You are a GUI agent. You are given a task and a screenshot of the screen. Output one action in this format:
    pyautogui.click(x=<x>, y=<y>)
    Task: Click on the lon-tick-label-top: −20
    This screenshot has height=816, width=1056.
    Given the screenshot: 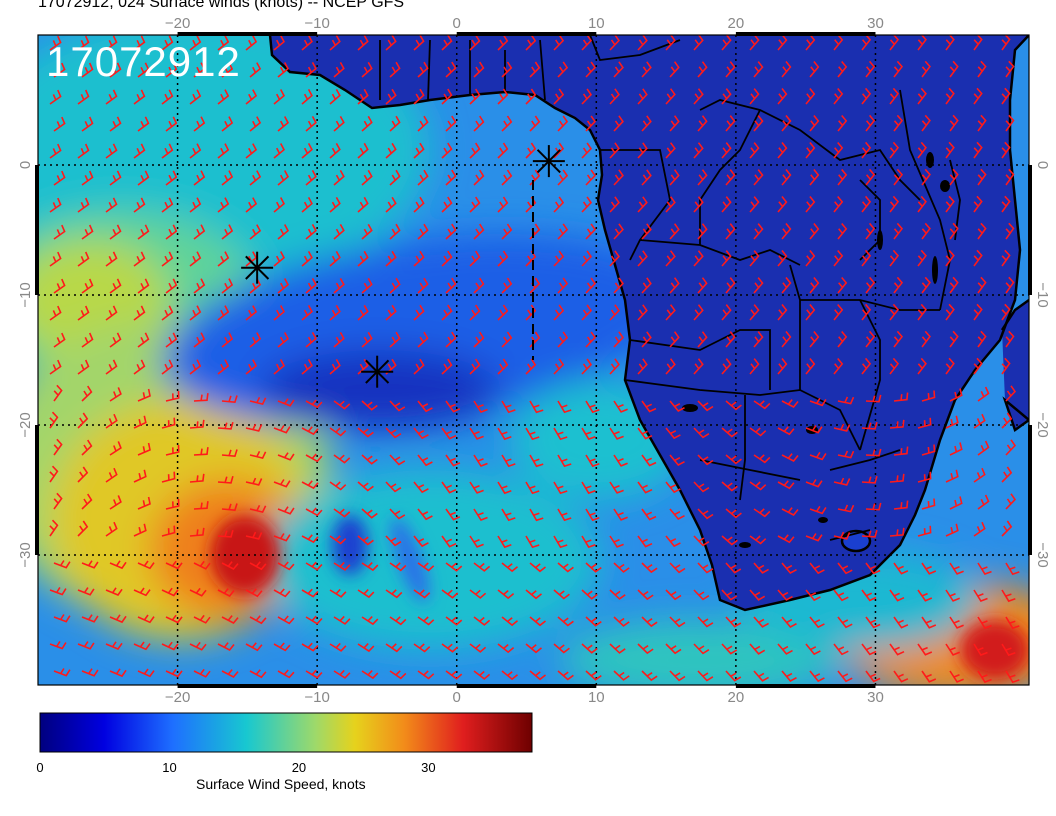 What is the action you would take?
    pyautogui.click(x=177, y=23)
    